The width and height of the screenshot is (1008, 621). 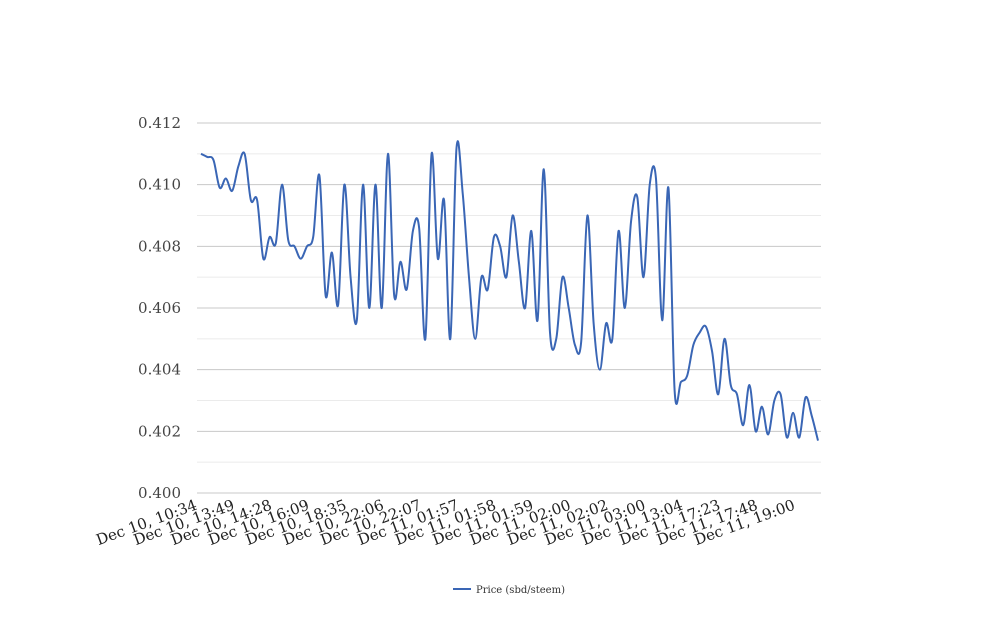 I want to click on y-axis: 0.400 0.402 0.404 0.406 0.408 0.410 0.412, so click(x=159, y=308).